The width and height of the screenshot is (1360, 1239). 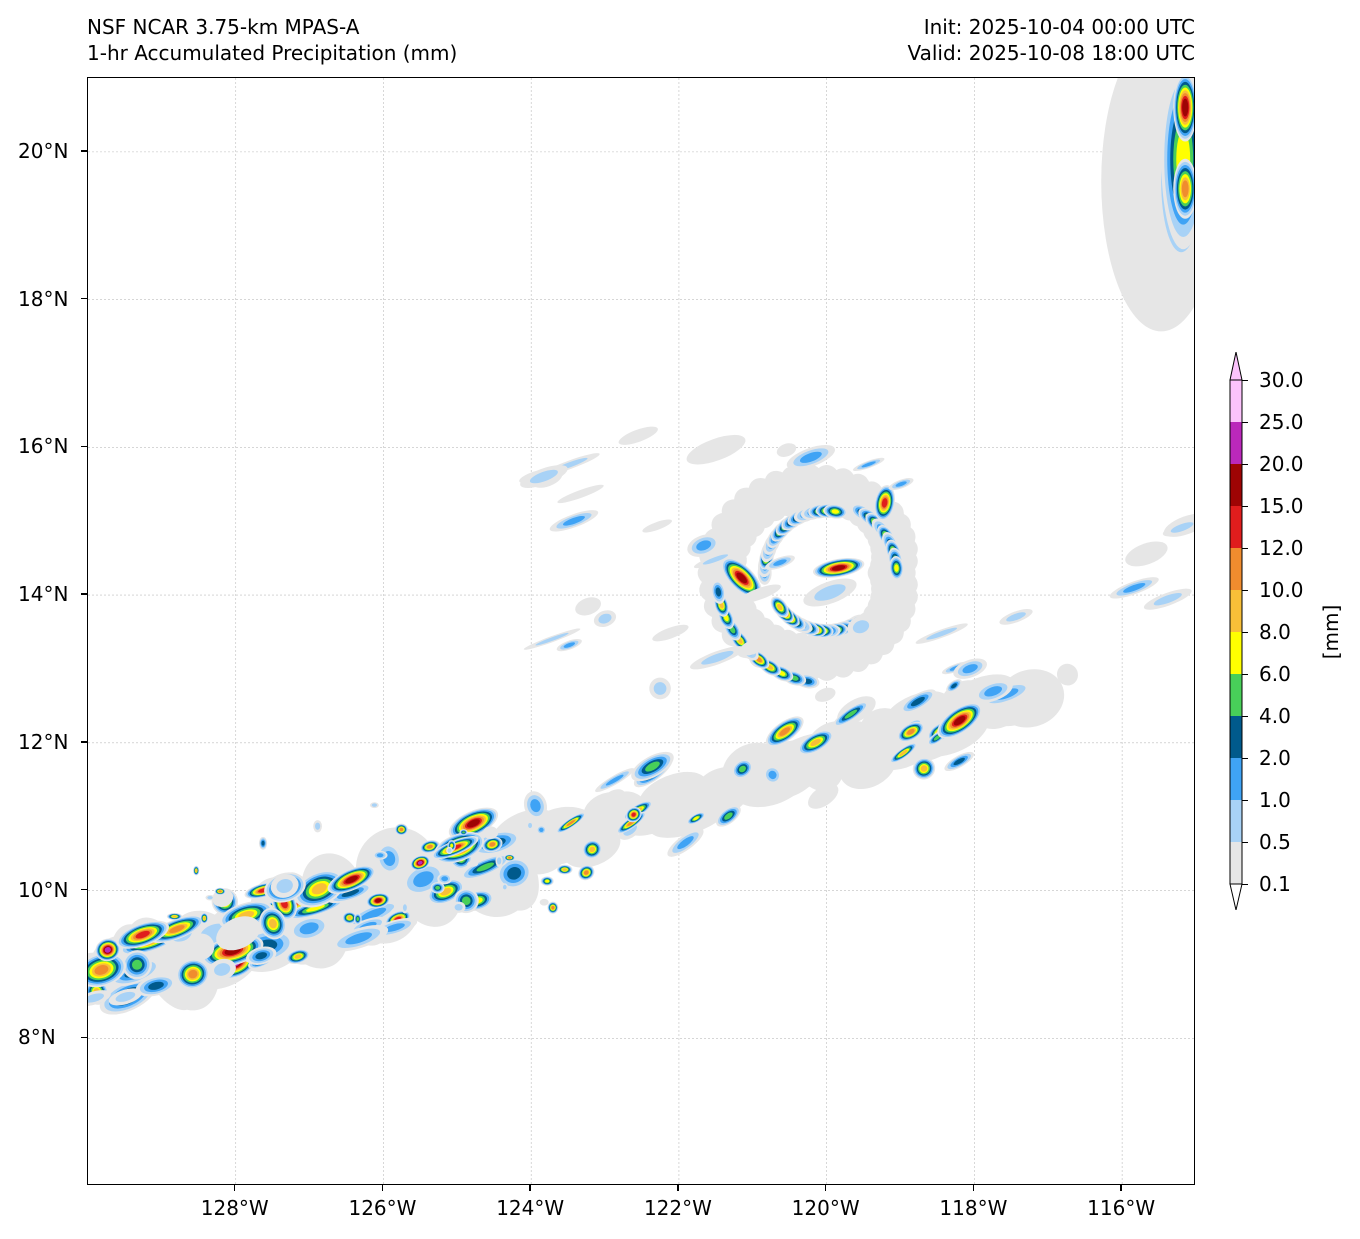 I want to click on colorbar-tick-label: 4.0, so click(x=1275, y=716).